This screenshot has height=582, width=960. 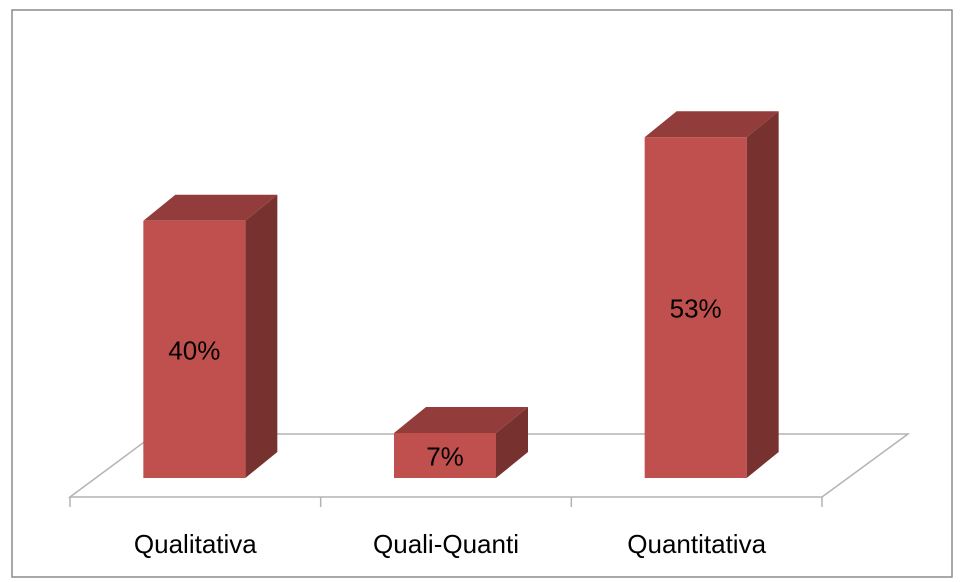 I want to click on data-label: 40%, so click(x=194, y=350).